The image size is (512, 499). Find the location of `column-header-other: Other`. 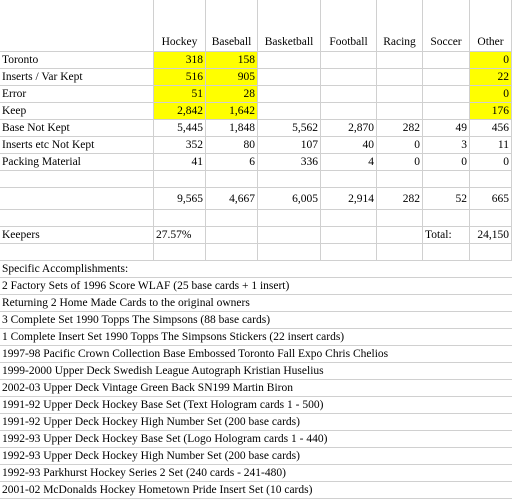

column-header-other: Other is located at coordinates (491, 26).